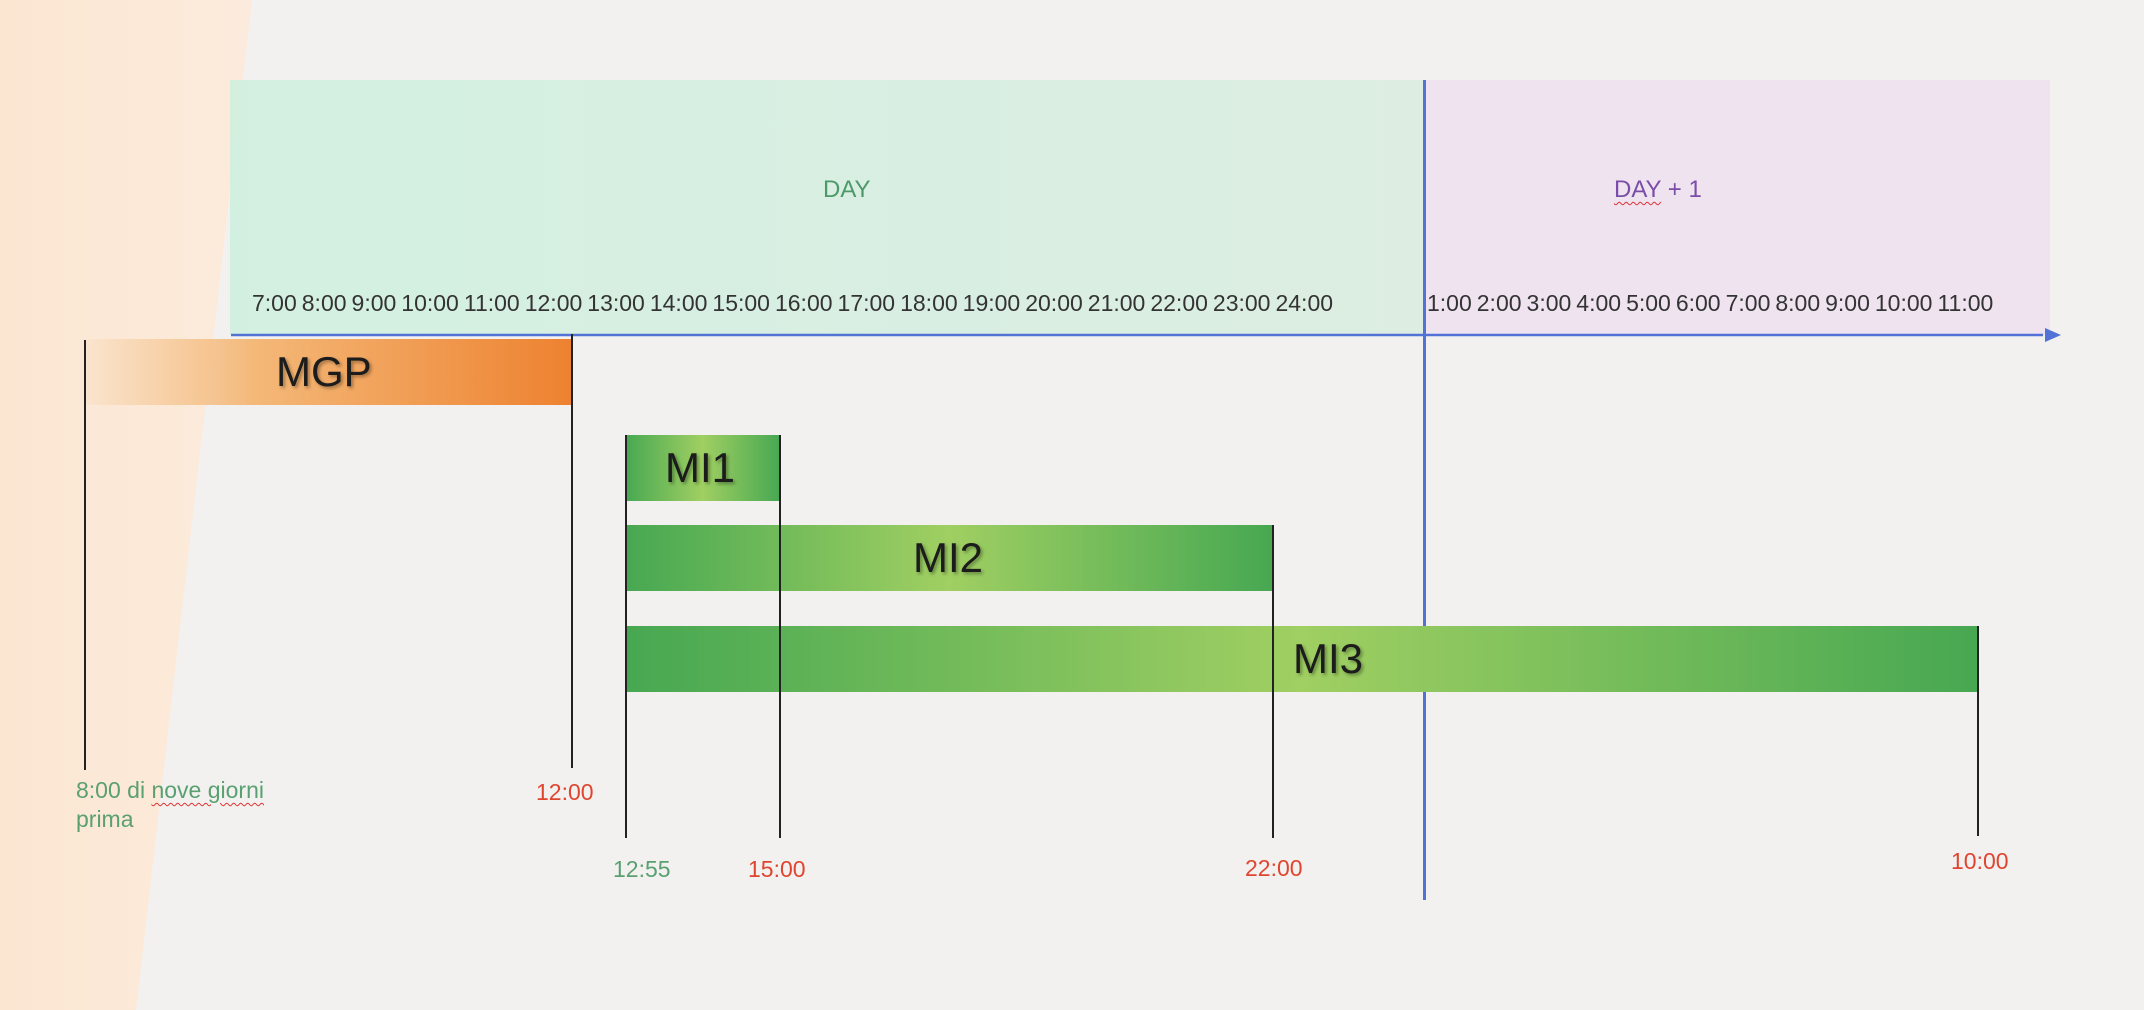  What do you see at coordinates (1304, 303) in the screenshot?
I see `day-hour-label: 24:00` at bounding box center [1304, 303].